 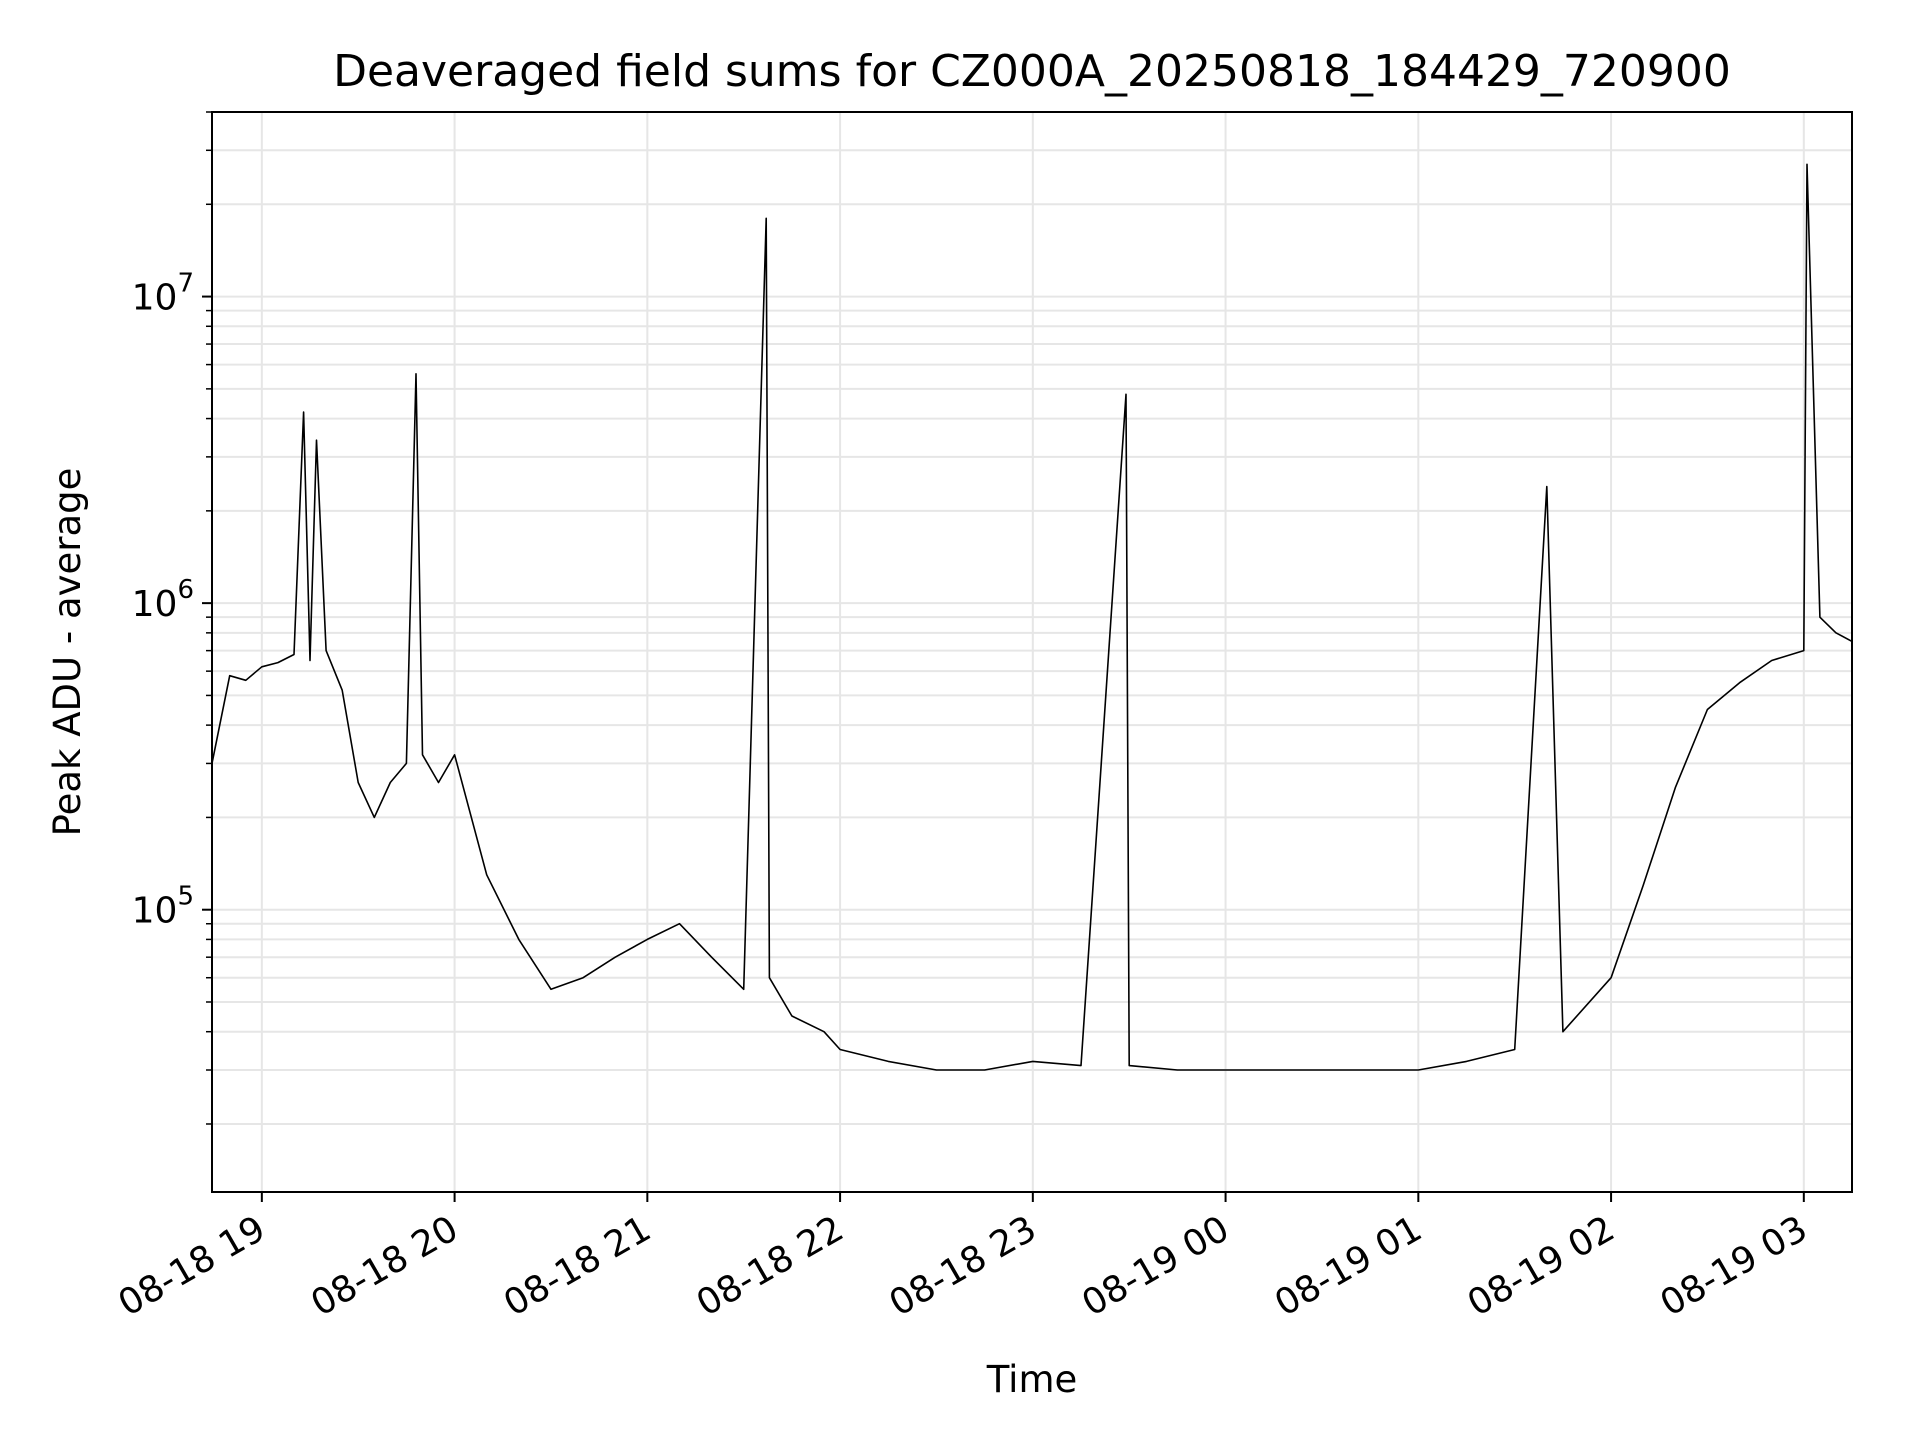 I want to click on y-tick-label: 10⁷, so click(x=163, y=294).